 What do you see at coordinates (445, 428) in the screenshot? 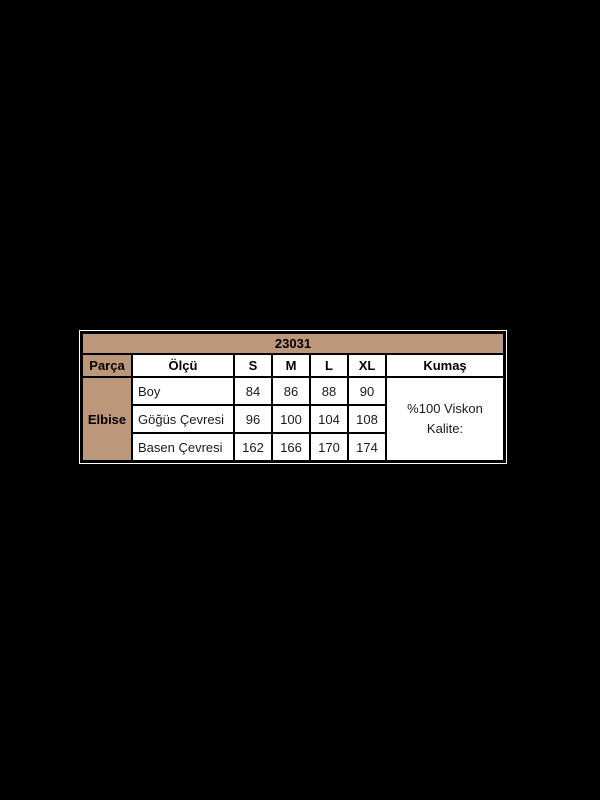
I see `fabric-info-line2: Kalite:` at bounding box center [445, 428].